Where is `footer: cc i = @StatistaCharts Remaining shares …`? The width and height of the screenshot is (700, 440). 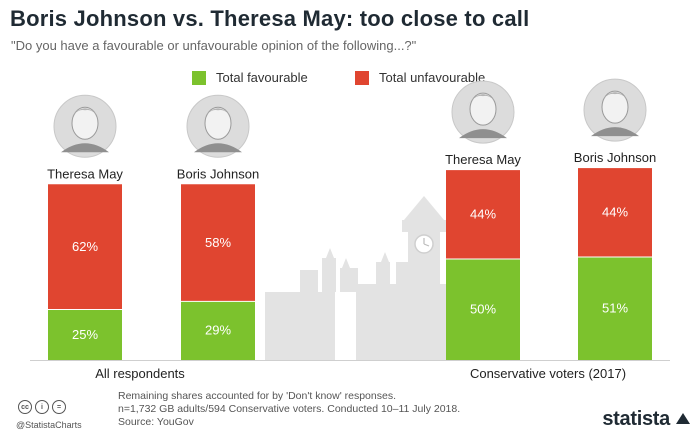 footer: cc i = @StatistaCharts Remaining shares … is located at coordinates (350, 411).